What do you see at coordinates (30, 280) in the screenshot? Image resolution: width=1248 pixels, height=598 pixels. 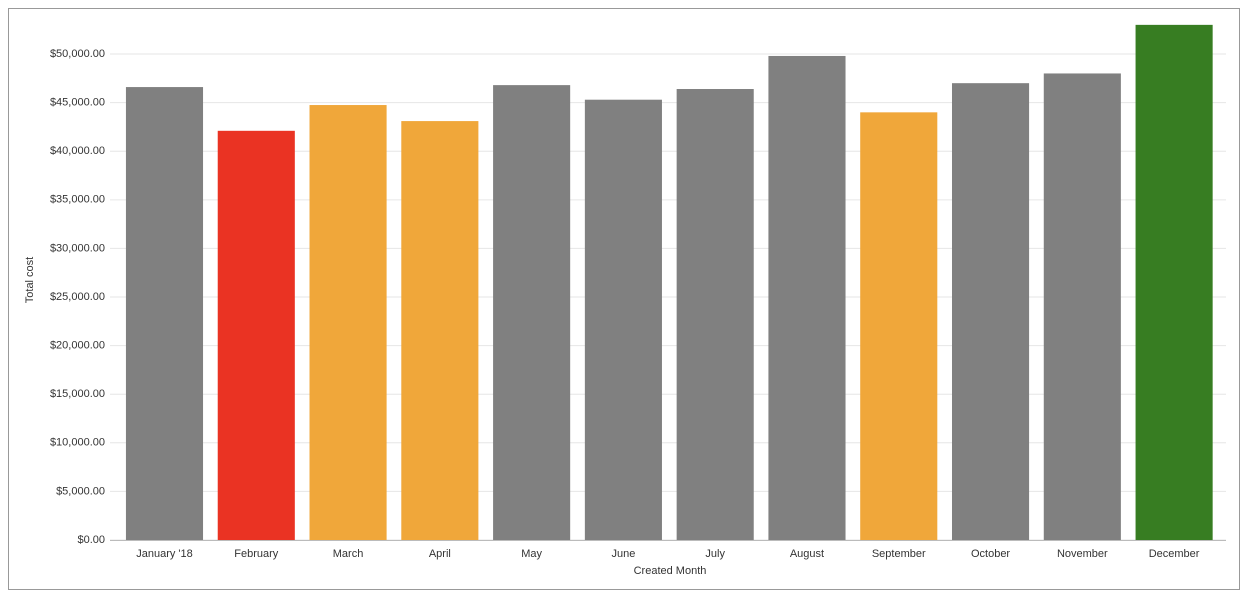 I see `y-axis-title: Total cost` at bounding box center [30, 280].